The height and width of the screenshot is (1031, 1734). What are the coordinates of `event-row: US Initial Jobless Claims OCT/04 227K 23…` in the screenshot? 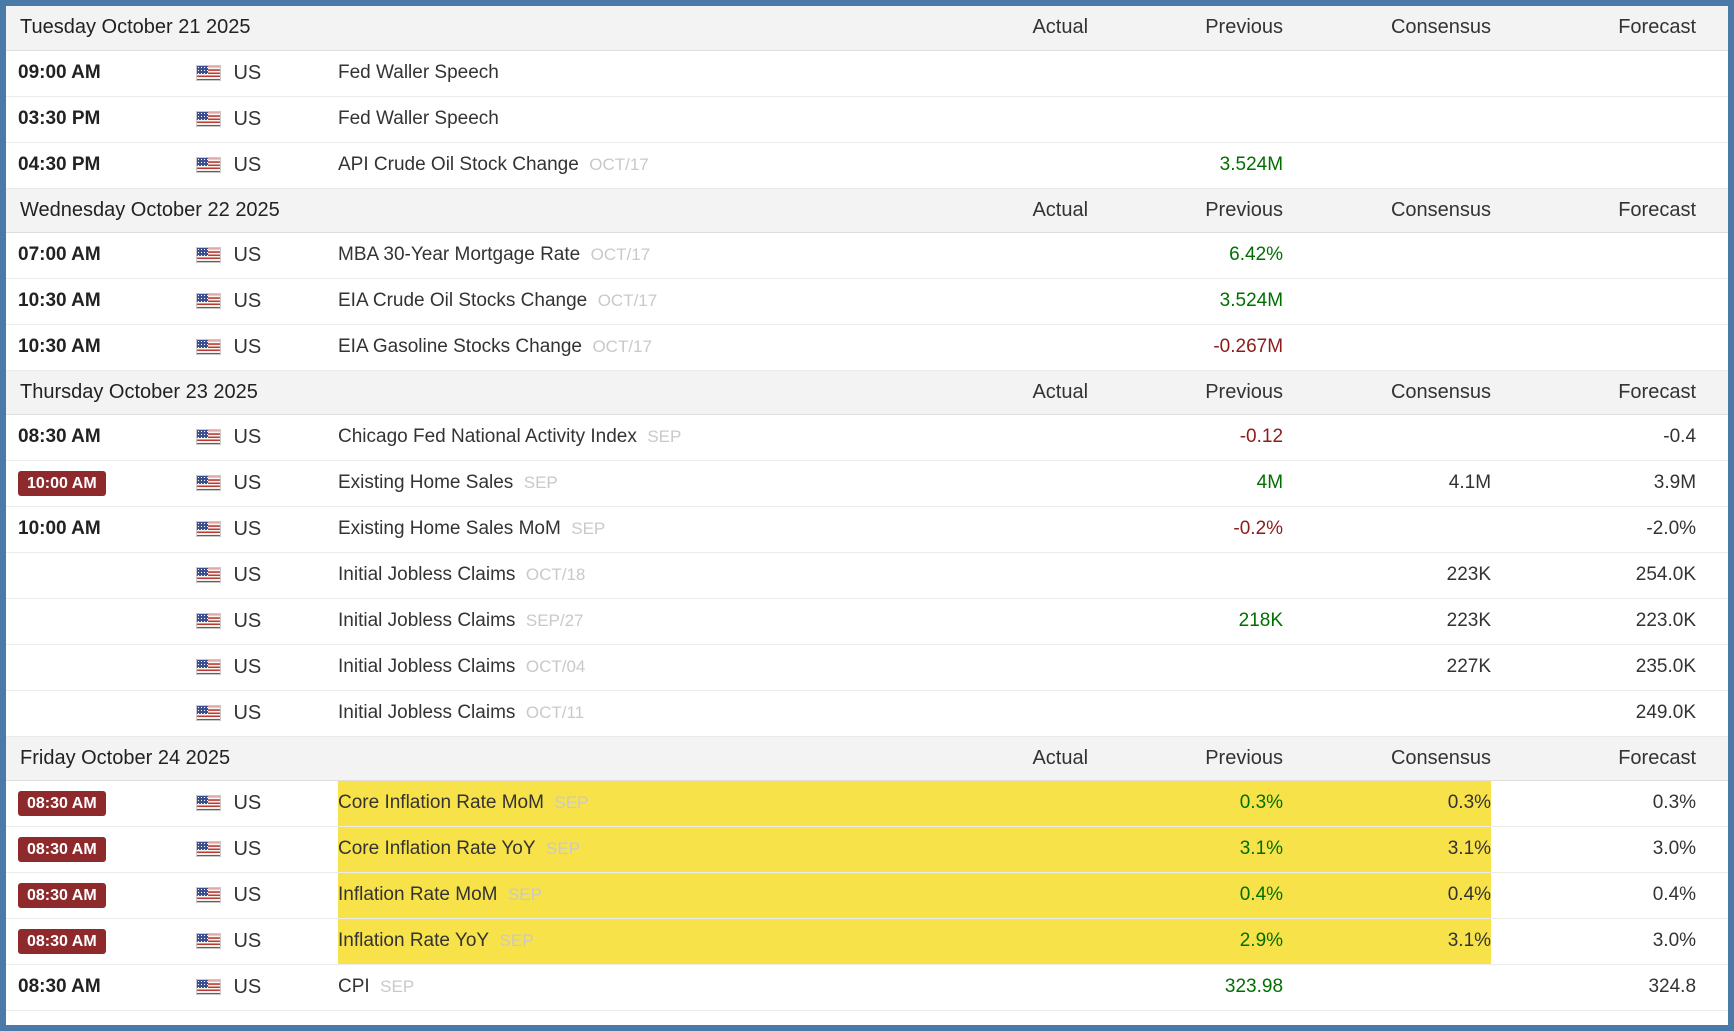 It's located at (867, 667).